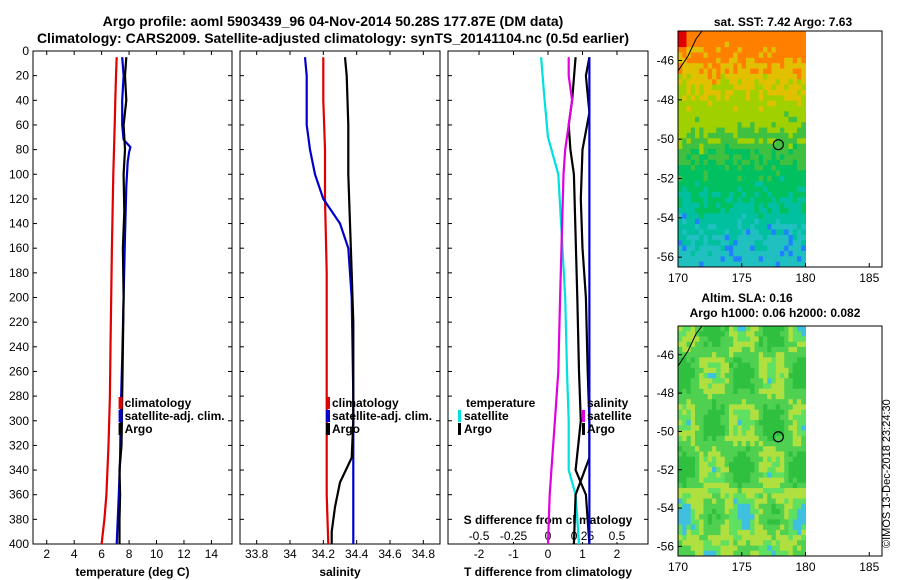 This screenshot has width=900, height=580. What do you see at coordinates (19, 224) in the screenshot?
I see `y-tick-label: 140` at bounding box center [19, 224].